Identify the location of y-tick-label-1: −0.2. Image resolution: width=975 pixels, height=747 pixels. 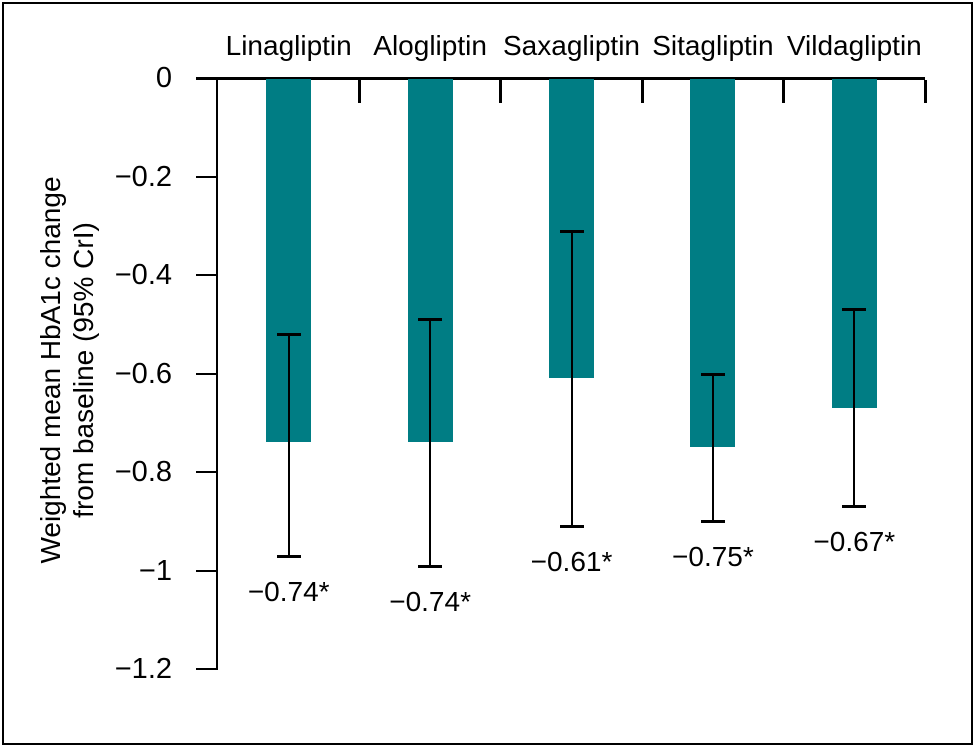
(143, 176).